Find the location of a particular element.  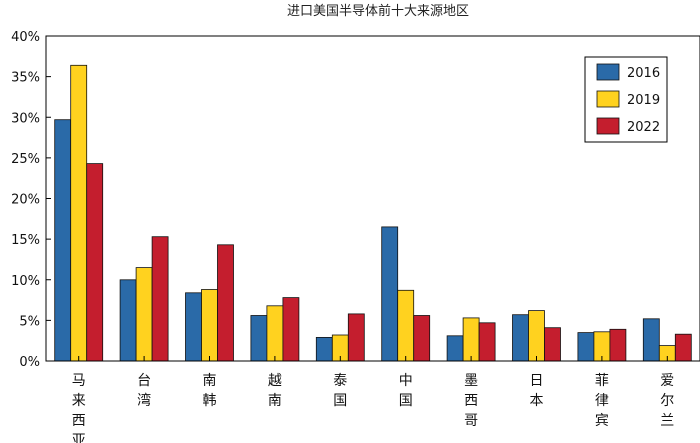

x-category-label: 台湾 is located at coordinates (144, 391).